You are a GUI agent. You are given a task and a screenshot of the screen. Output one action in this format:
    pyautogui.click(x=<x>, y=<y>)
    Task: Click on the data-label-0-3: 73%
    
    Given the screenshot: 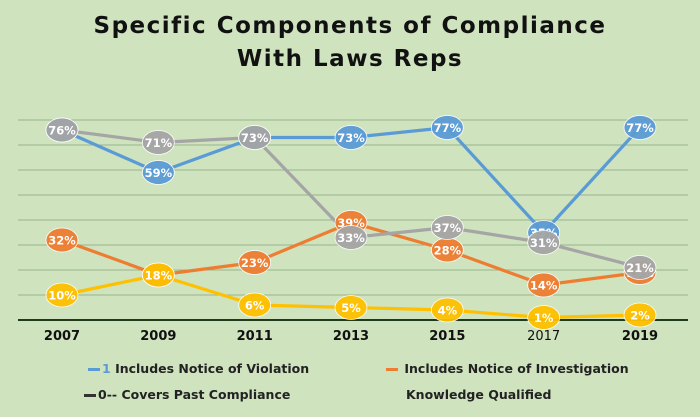 What is the action you would take?
    pyautogui.click(x=351, y=138)
    